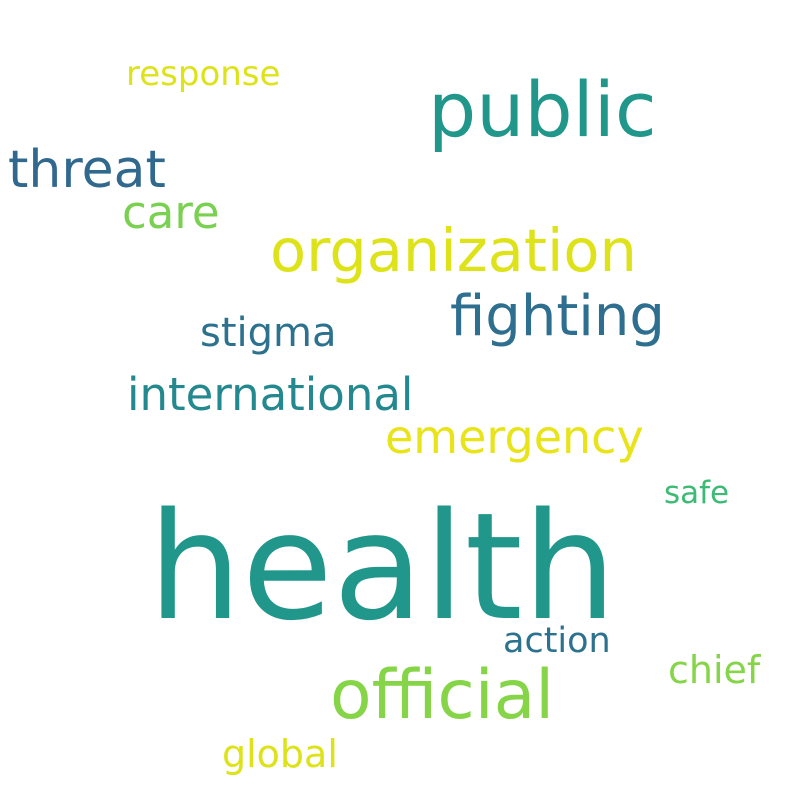 This screenshot has height=800, width=800. I want to click on word-emergency: emergency, so click(514, 437).